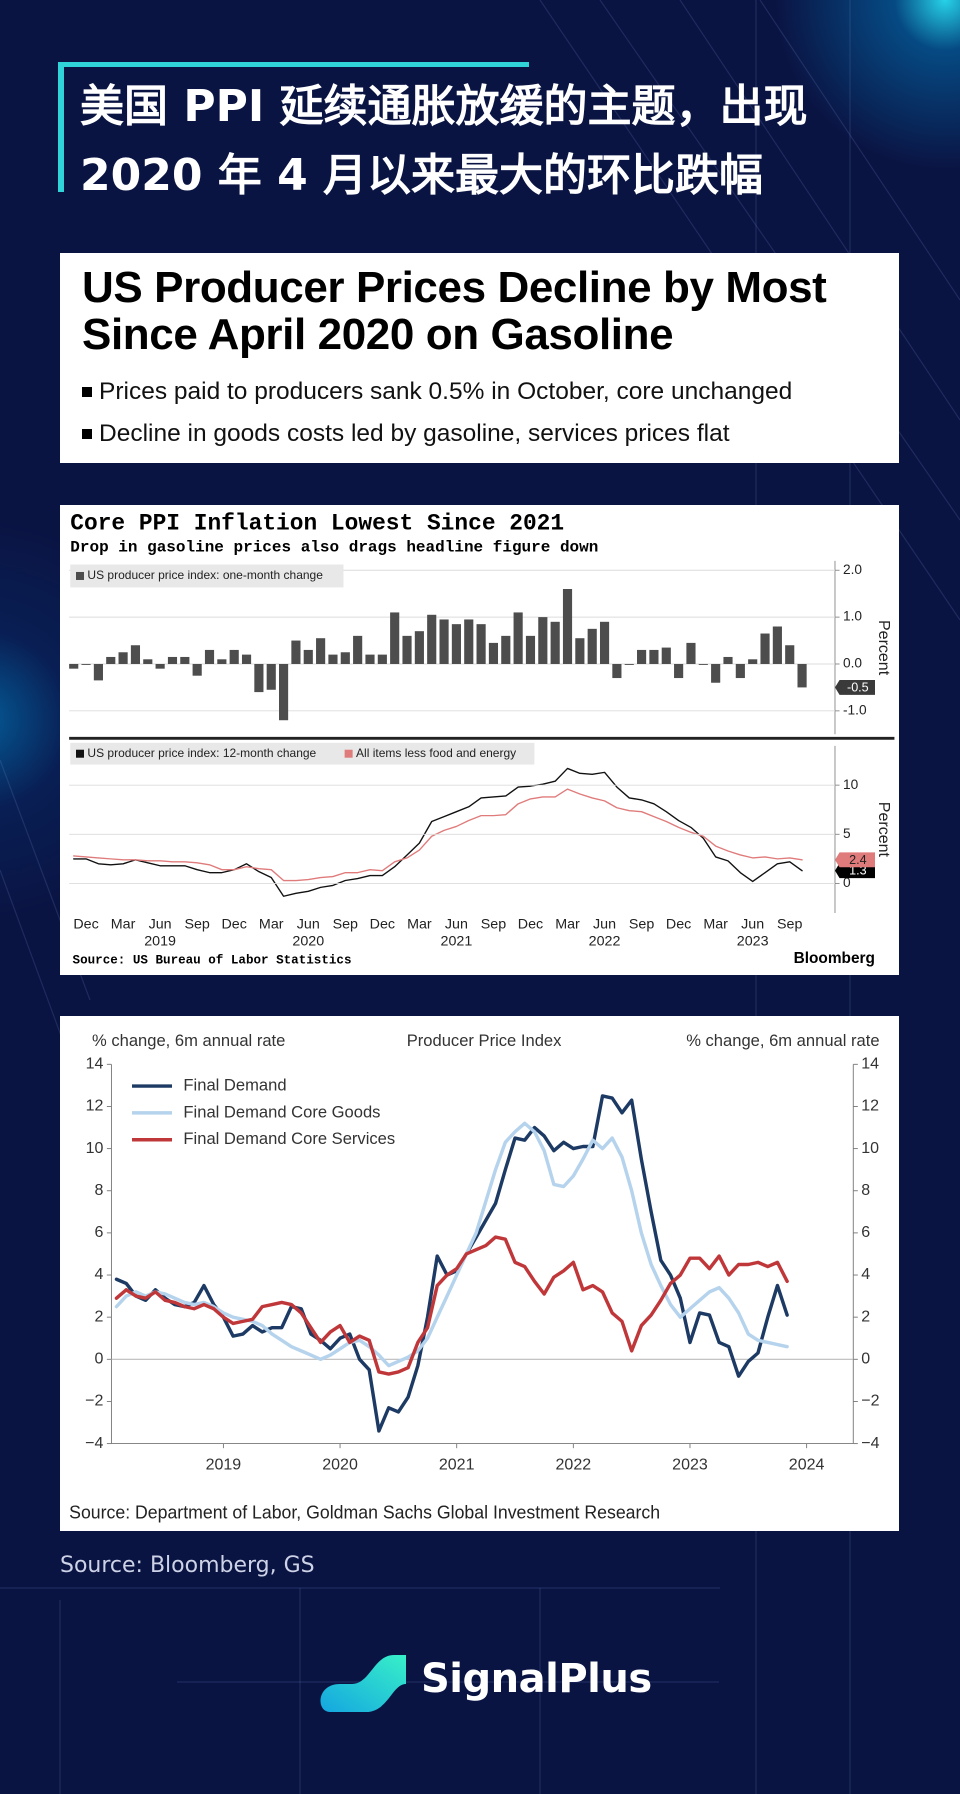 Image resolution: width=960 pixels, height=1794 pixels. What do you see at coordinates (444, 106) in the screenshot?
I see `title-line: 美国 PPI 延续通胀放缓的主题，出现` at bounding box center [444, 106].